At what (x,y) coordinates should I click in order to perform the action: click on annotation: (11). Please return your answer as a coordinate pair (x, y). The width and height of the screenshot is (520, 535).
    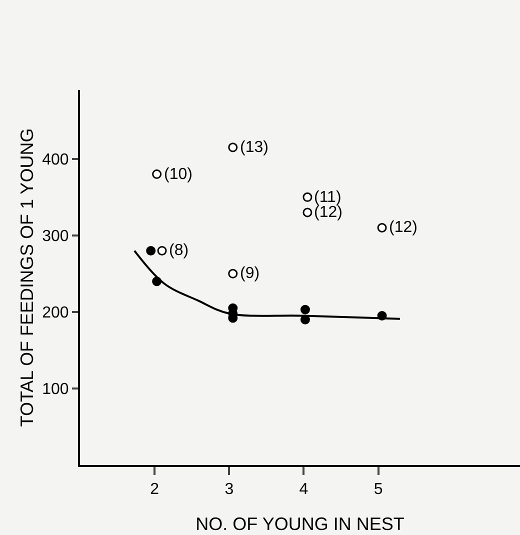
    Looking at the image, I should click on (328, 197).